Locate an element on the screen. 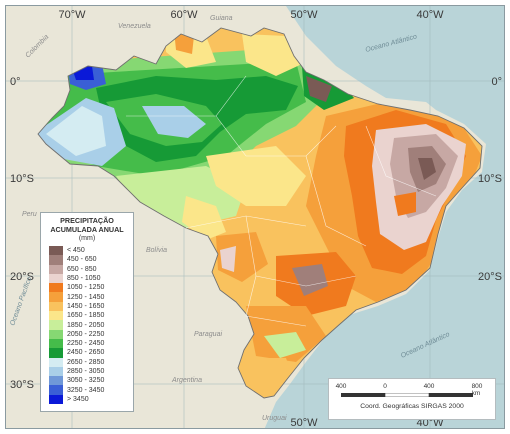 This screenshot has height=434, width=510. legend-item: 2250 - 2450 is located at coordinates (91, 343).